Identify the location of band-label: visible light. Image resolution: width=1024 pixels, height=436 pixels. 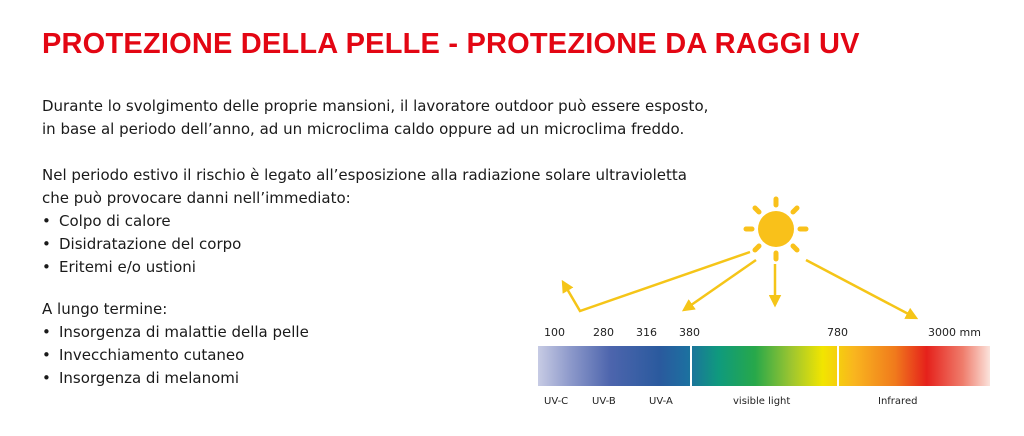
(761, 401).